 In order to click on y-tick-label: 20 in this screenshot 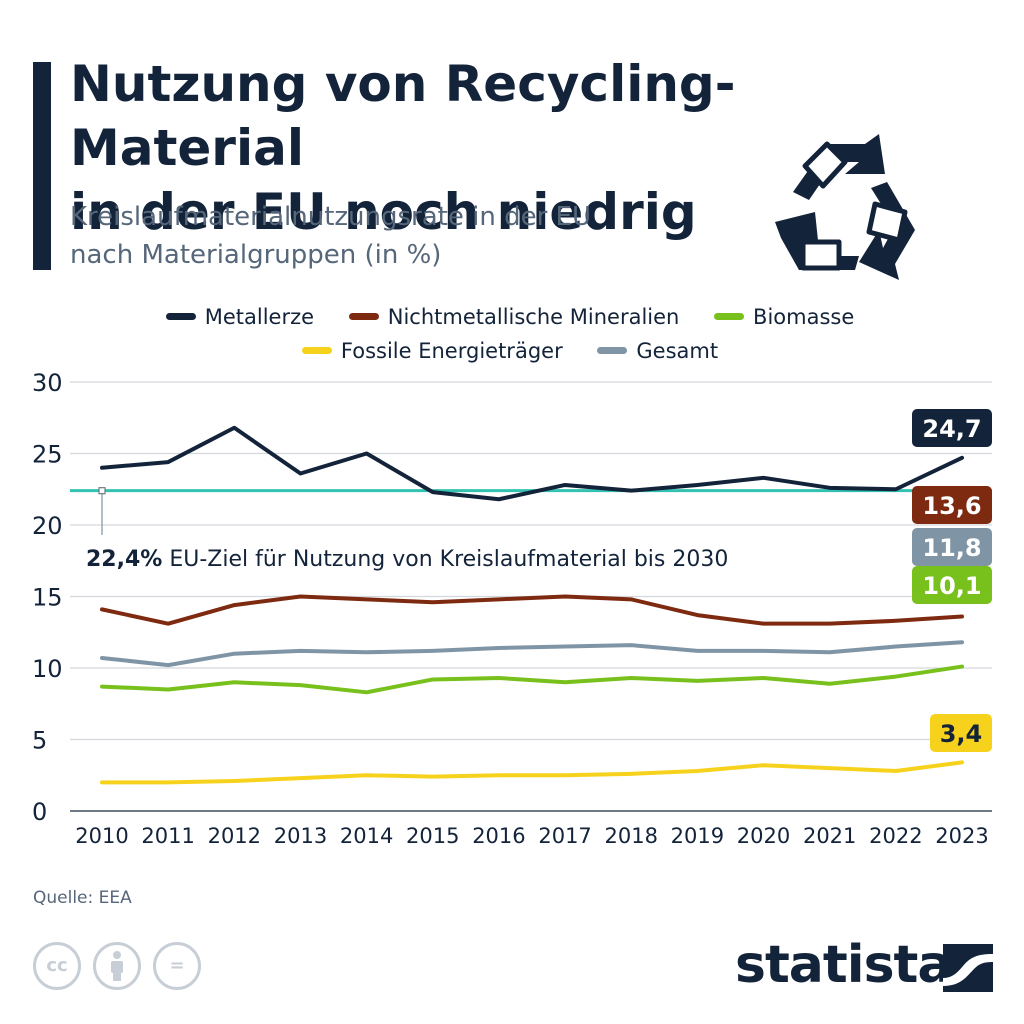, I will do `click(47, 526)`.